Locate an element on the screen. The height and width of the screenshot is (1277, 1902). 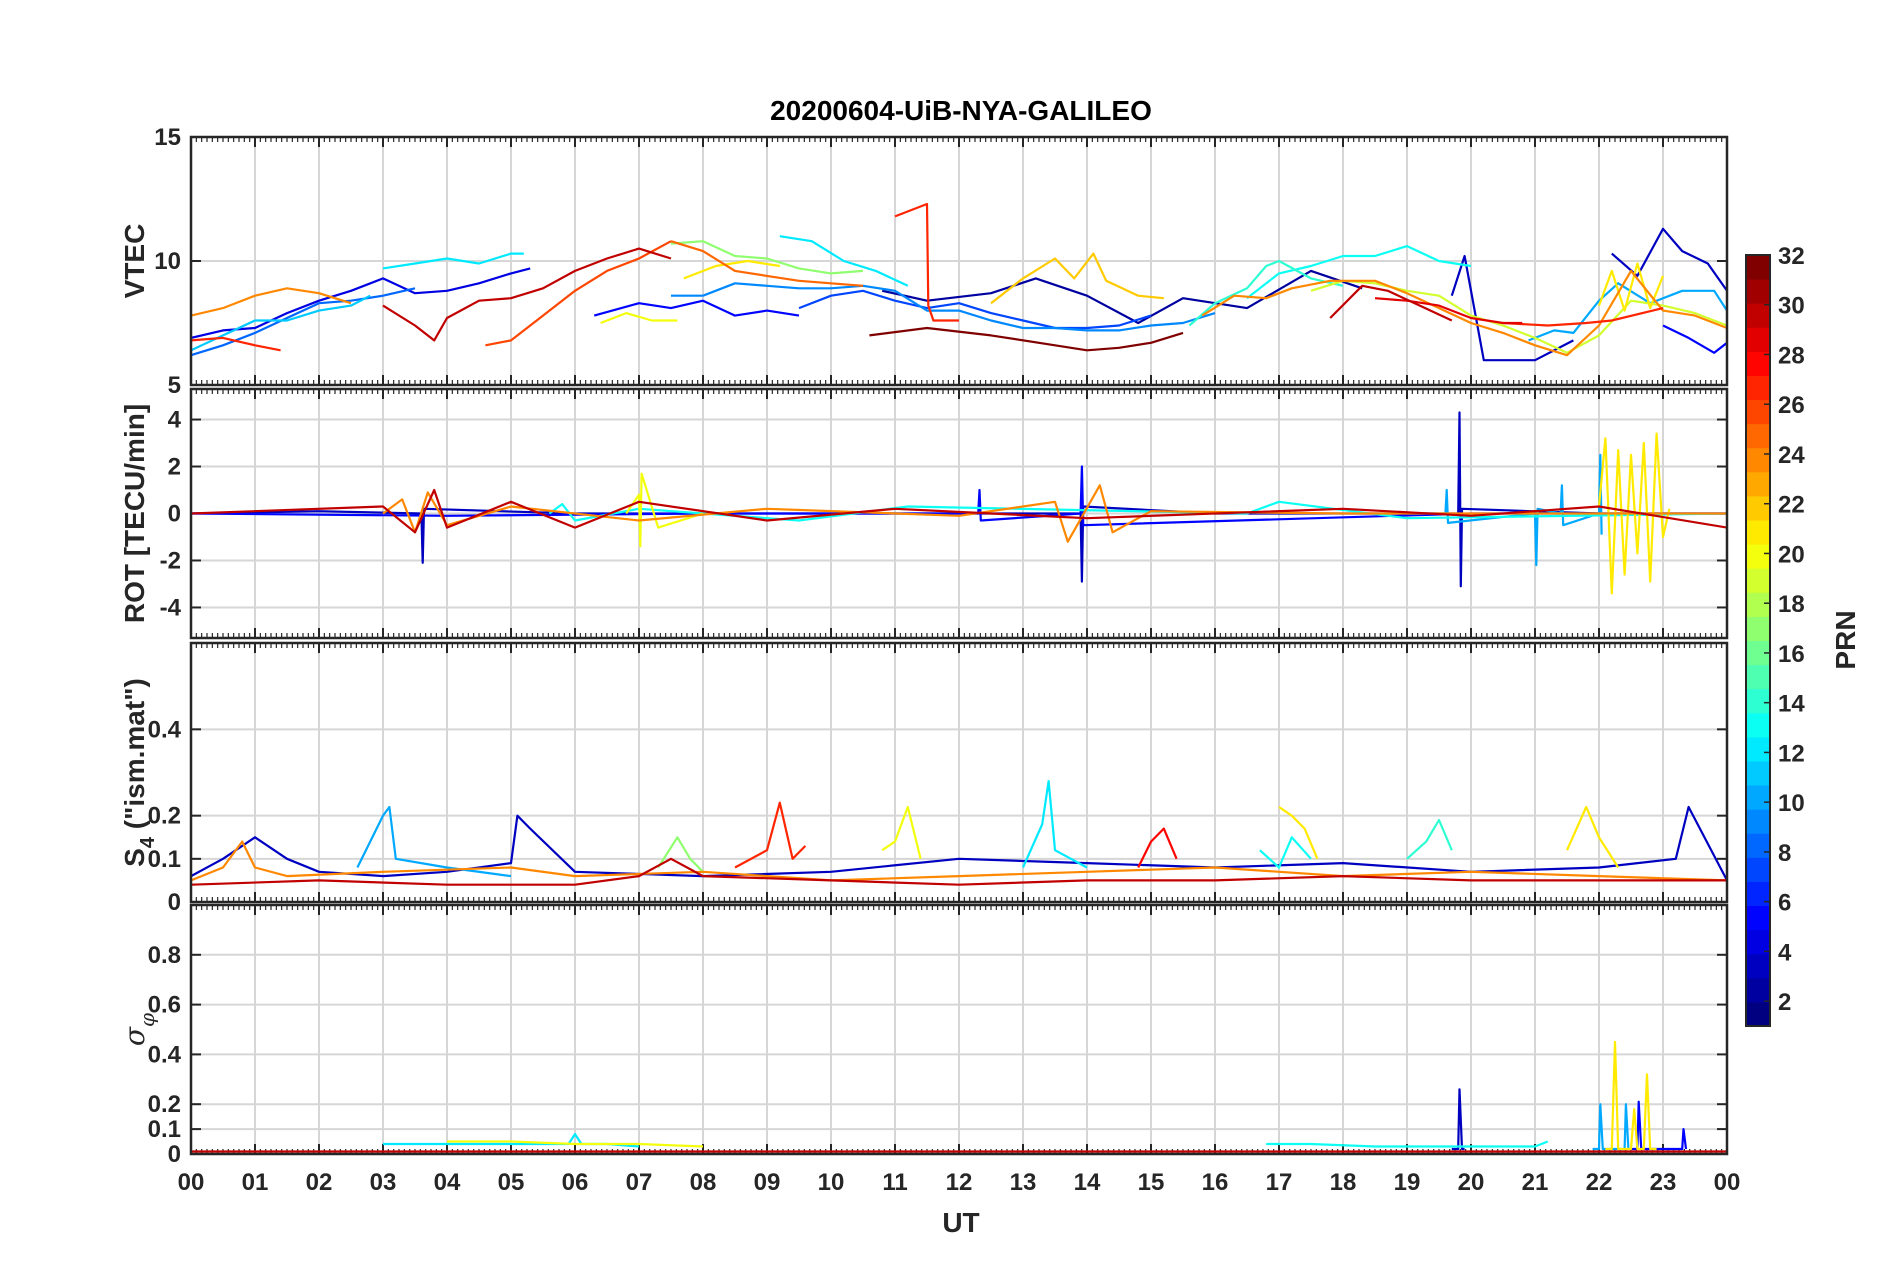
x-axis-label: UT is located at coordinates (960, 1222).